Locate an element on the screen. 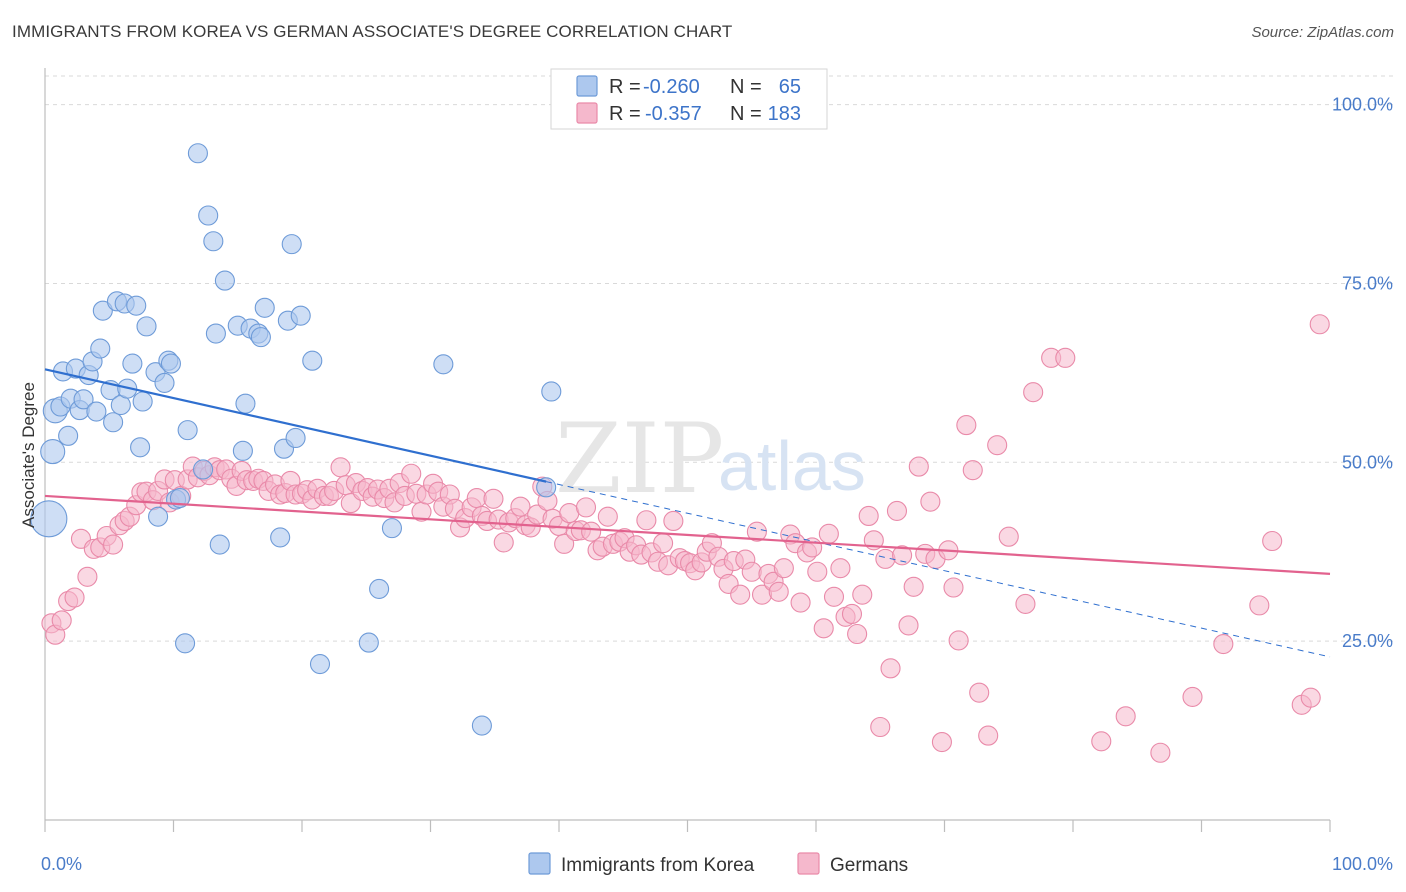 The width and height of the screenshot is (1406, 892). top-legend: R = -0.260 N = 65 R = -0.357 N = 183 is located at coordinates (689, 99).